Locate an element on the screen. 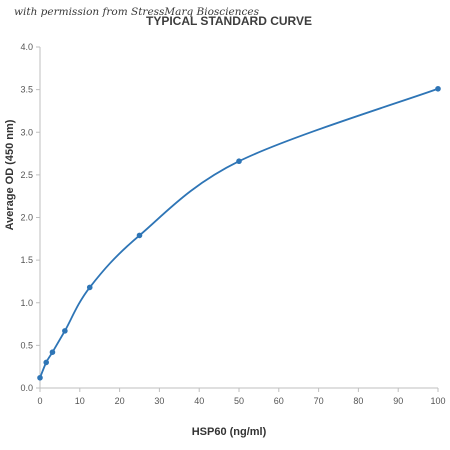 This screenshot has width=450, height=450. x-tick-label: 10 is located at coordinates (80, 401).